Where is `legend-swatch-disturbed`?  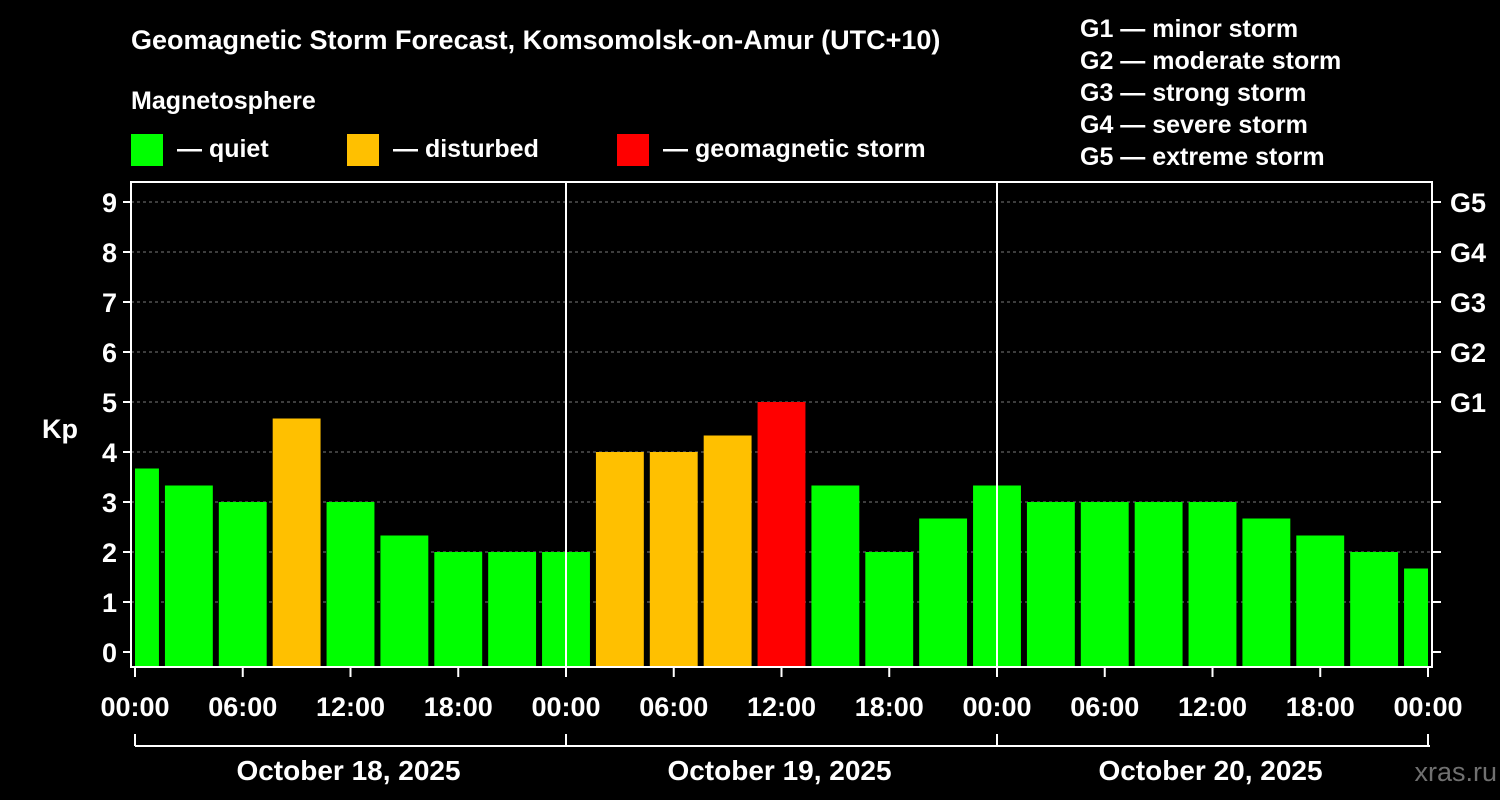 legend-swatch-disturbed is located at coordinates (363, 150).